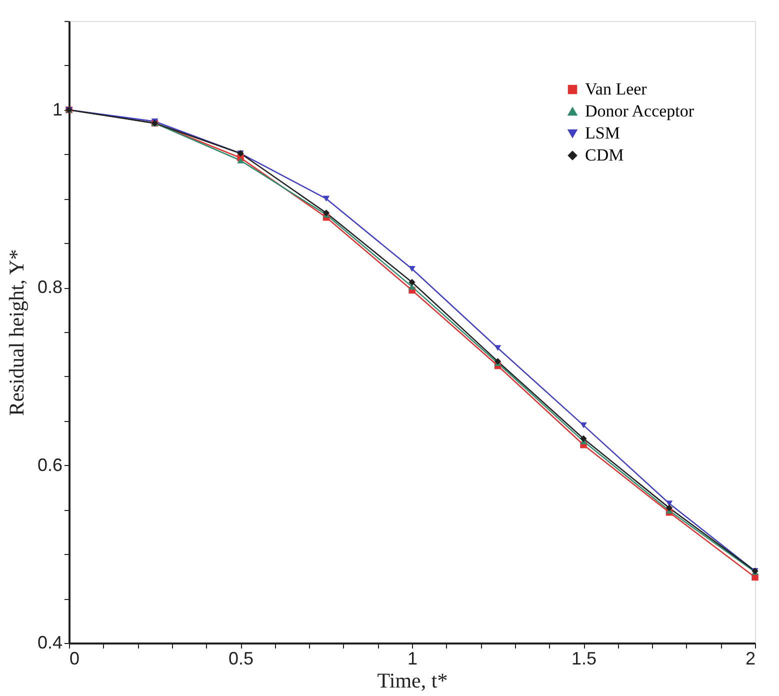  What do you see at coordinates (49, 287) in the screenshot?
I see `y-tick-label: 0.8` at bounding box center [49, 287].